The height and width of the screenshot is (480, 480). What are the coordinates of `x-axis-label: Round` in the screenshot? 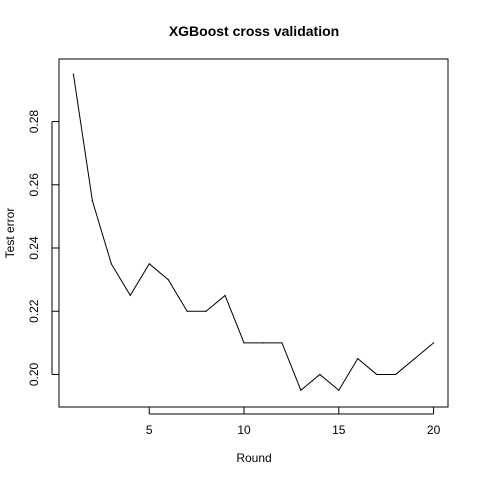 It's located at (253, 458).